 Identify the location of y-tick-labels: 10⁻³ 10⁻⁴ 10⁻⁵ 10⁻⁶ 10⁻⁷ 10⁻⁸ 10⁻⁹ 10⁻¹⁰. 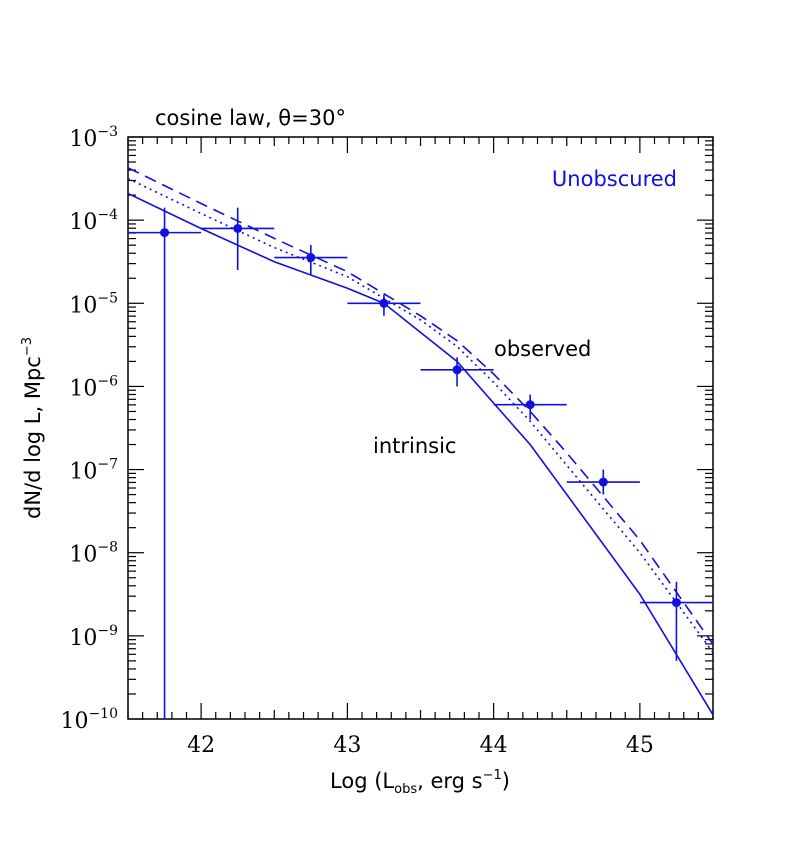
(89, 429).